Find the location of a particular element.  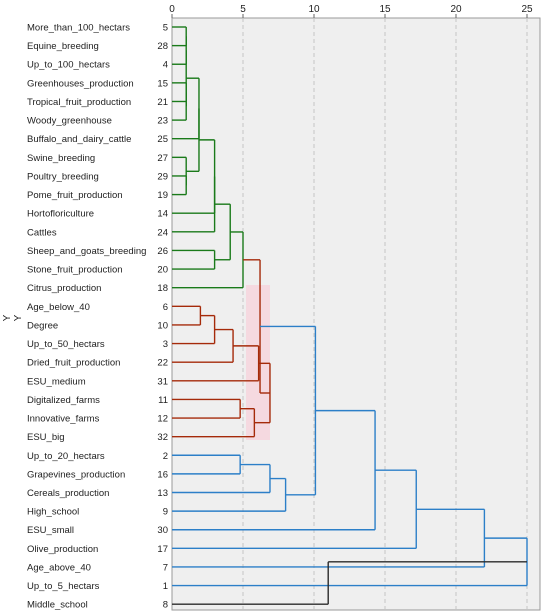

leaf-label: Tropical_fruit_production is located at coordinates (79, 102).